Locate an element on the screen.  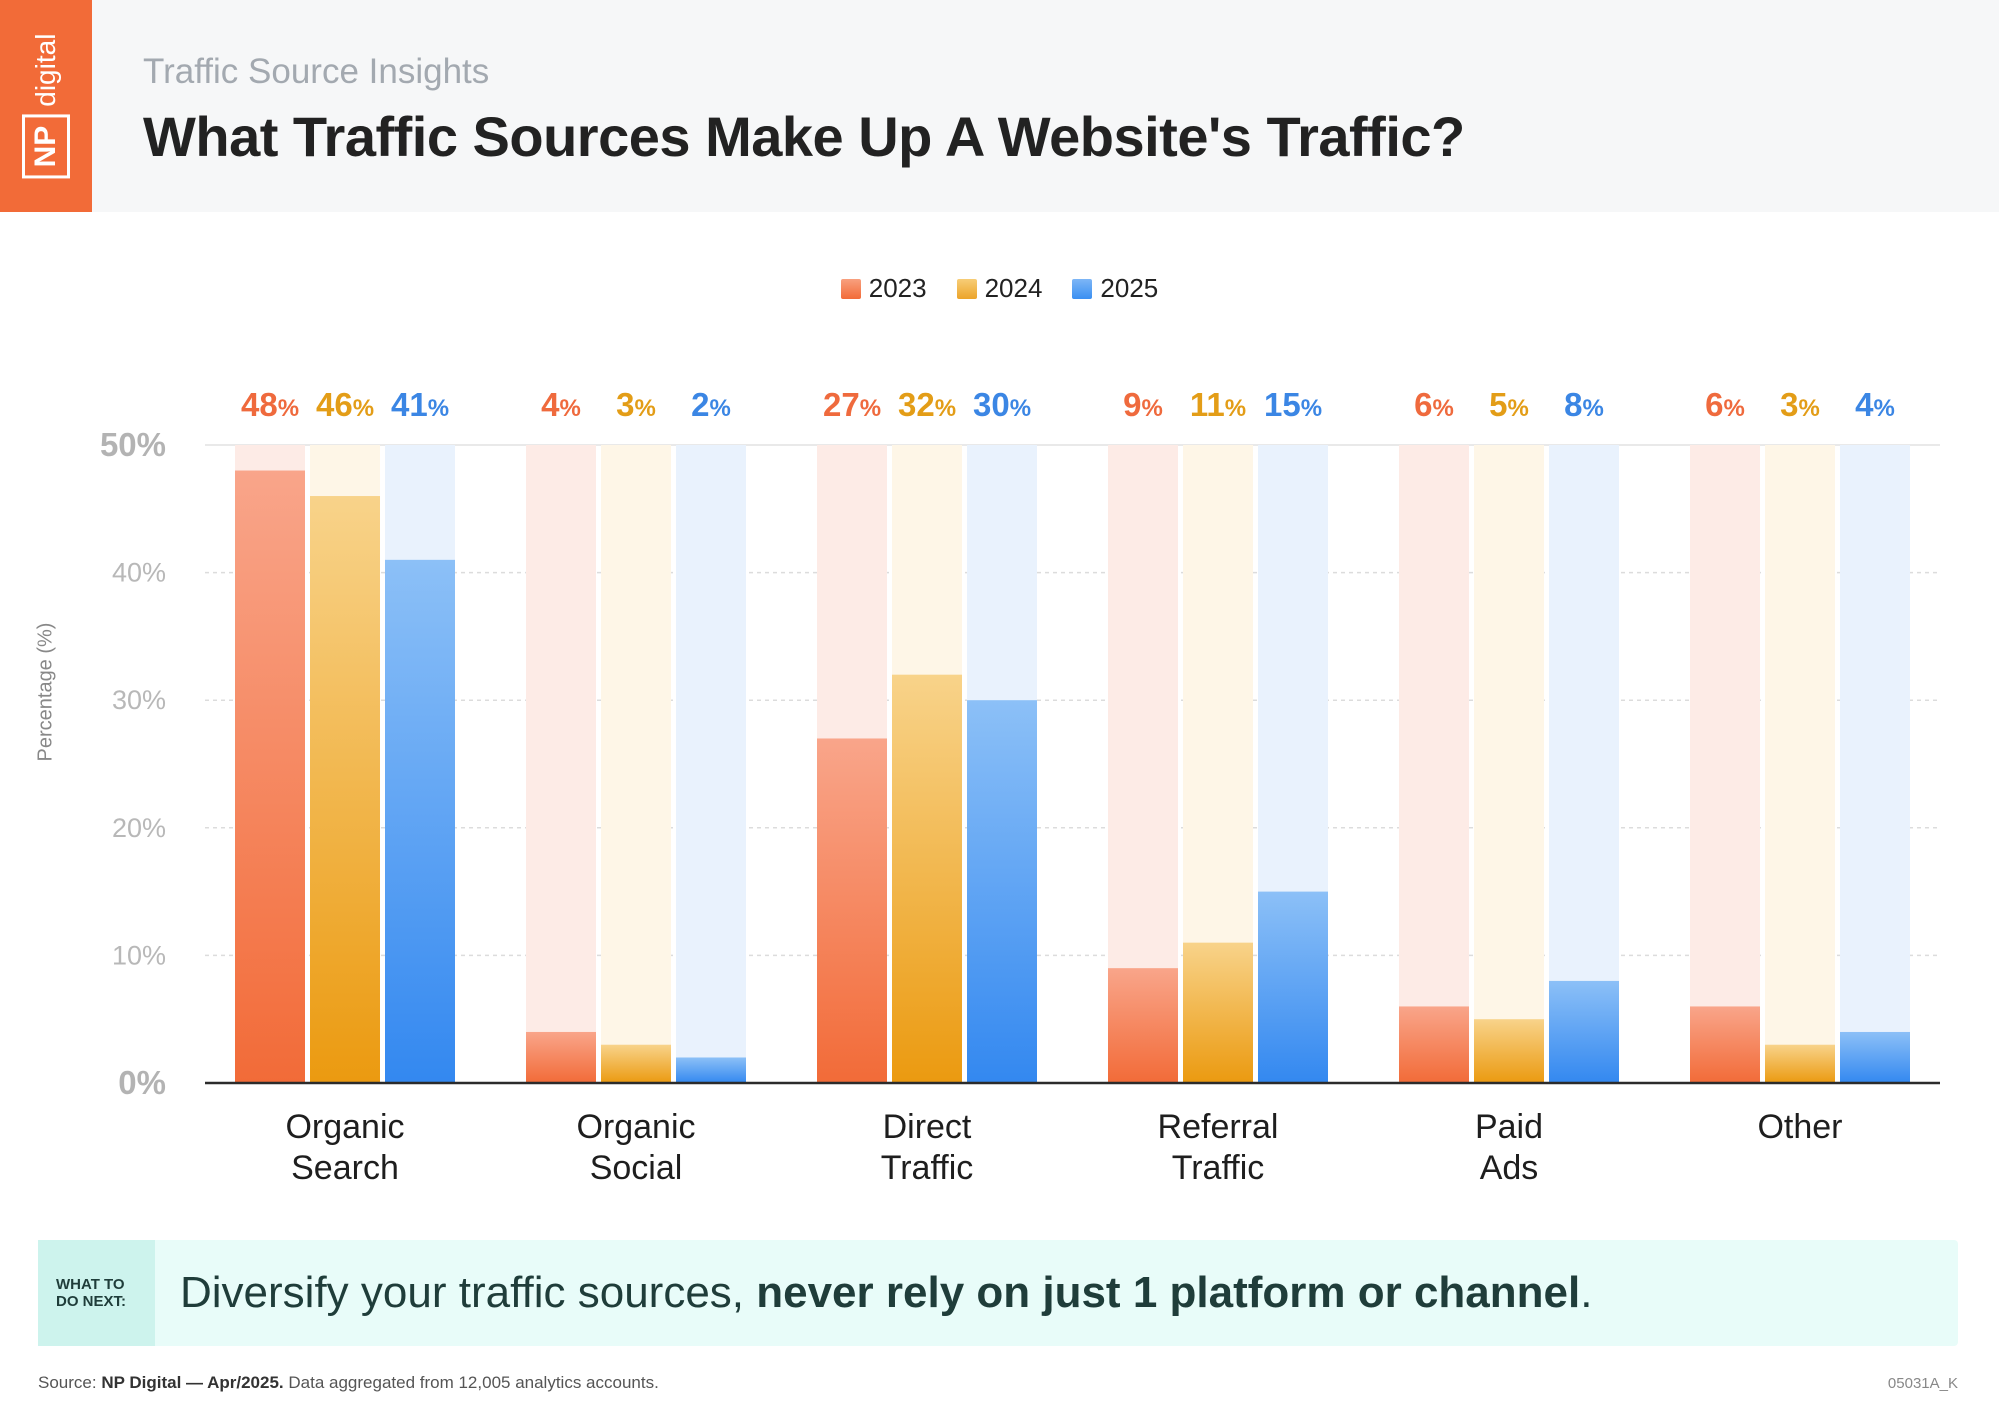
tip-label-line2: DO NEXT: is located at coordinates (91, 1301).